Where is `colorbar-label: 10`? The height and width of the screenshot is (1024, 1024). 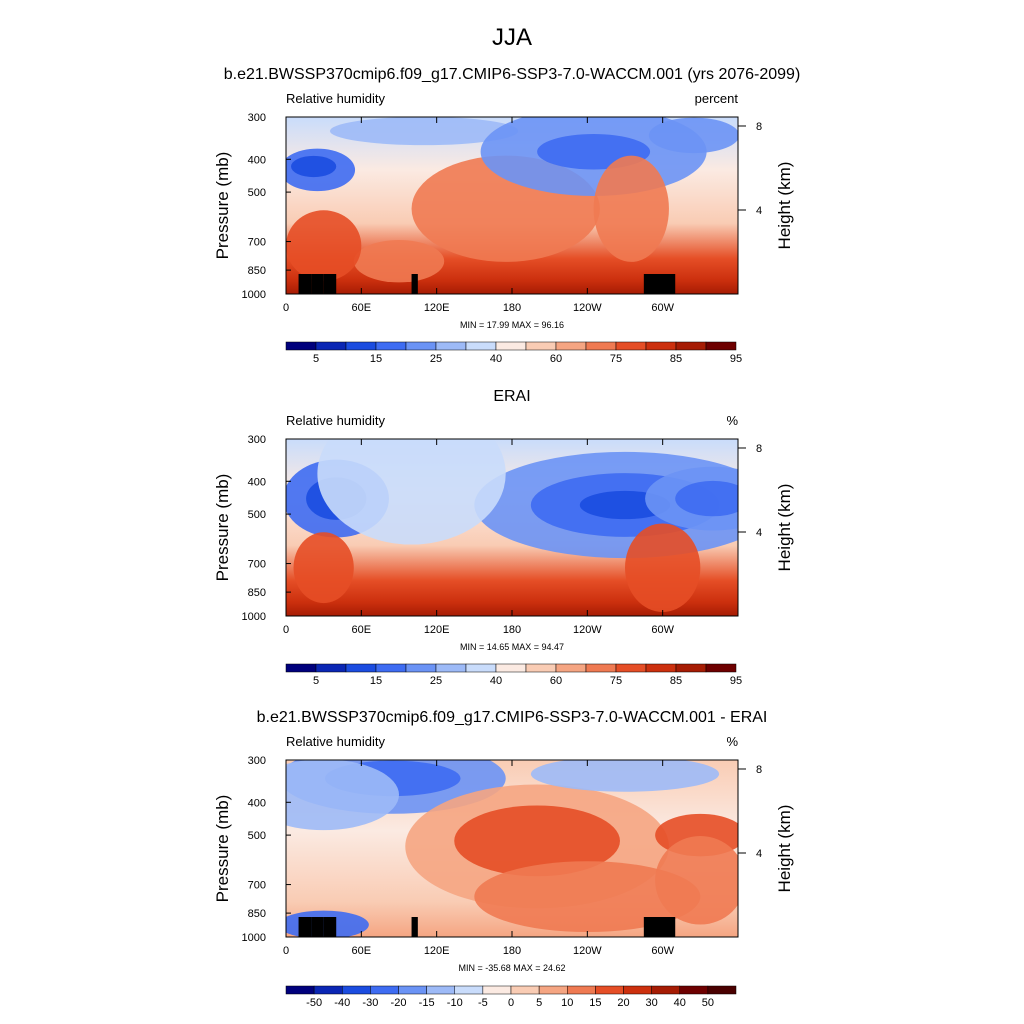 colorbar-label: 10 is located at coordinates (567, 1003).